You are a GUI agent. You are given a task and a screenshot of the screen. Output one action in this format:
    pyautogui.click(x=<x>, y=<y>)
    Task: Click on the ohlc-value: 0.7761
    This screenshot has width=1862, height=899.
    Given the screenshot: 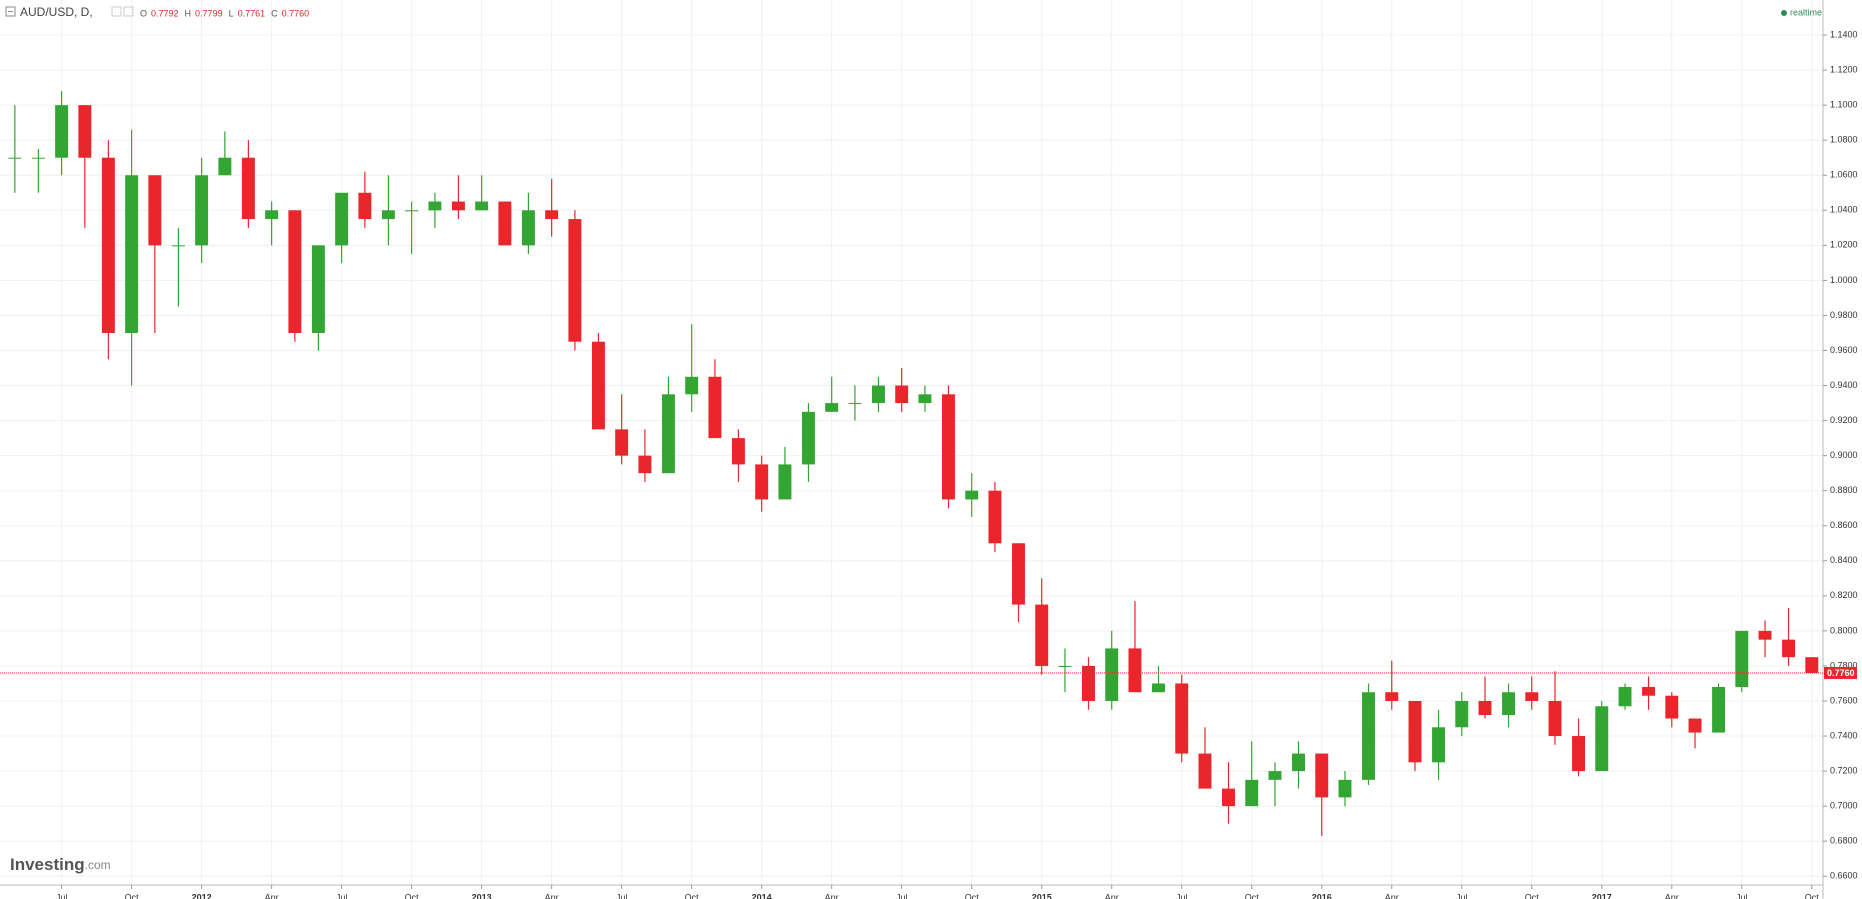 What is the action you would take?
    pyautogui.click(x=252, y=13)
    